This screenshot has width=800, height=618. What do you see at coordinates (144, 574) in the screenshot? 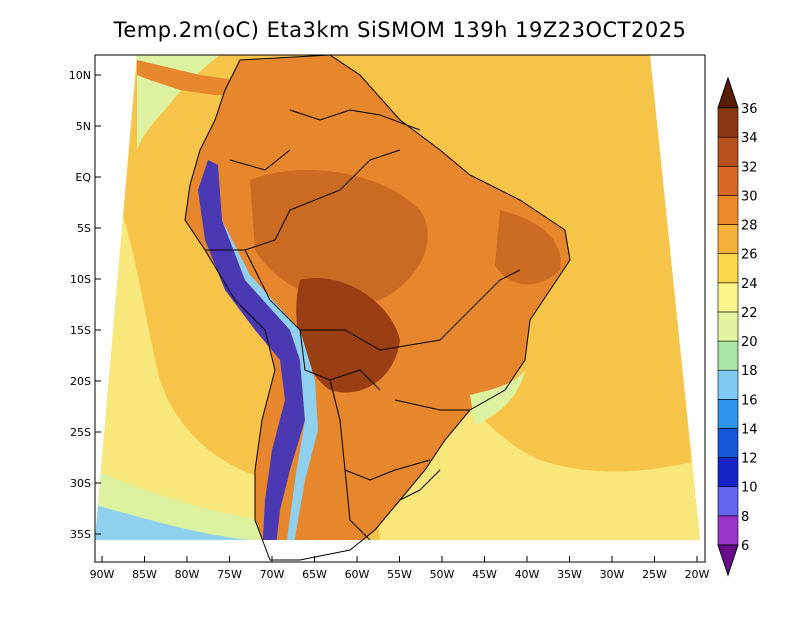
I see `lon-label: 85W` at bounding box center [144, 574].